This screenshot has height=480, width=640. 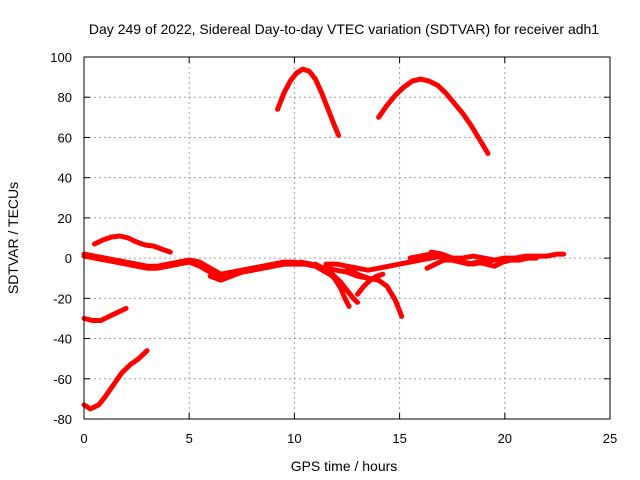 What do you see at coordinates (344, 466) in the screenshot?
I see `x-axis-label: GPS time / hours` at bounding box center [344, 466].